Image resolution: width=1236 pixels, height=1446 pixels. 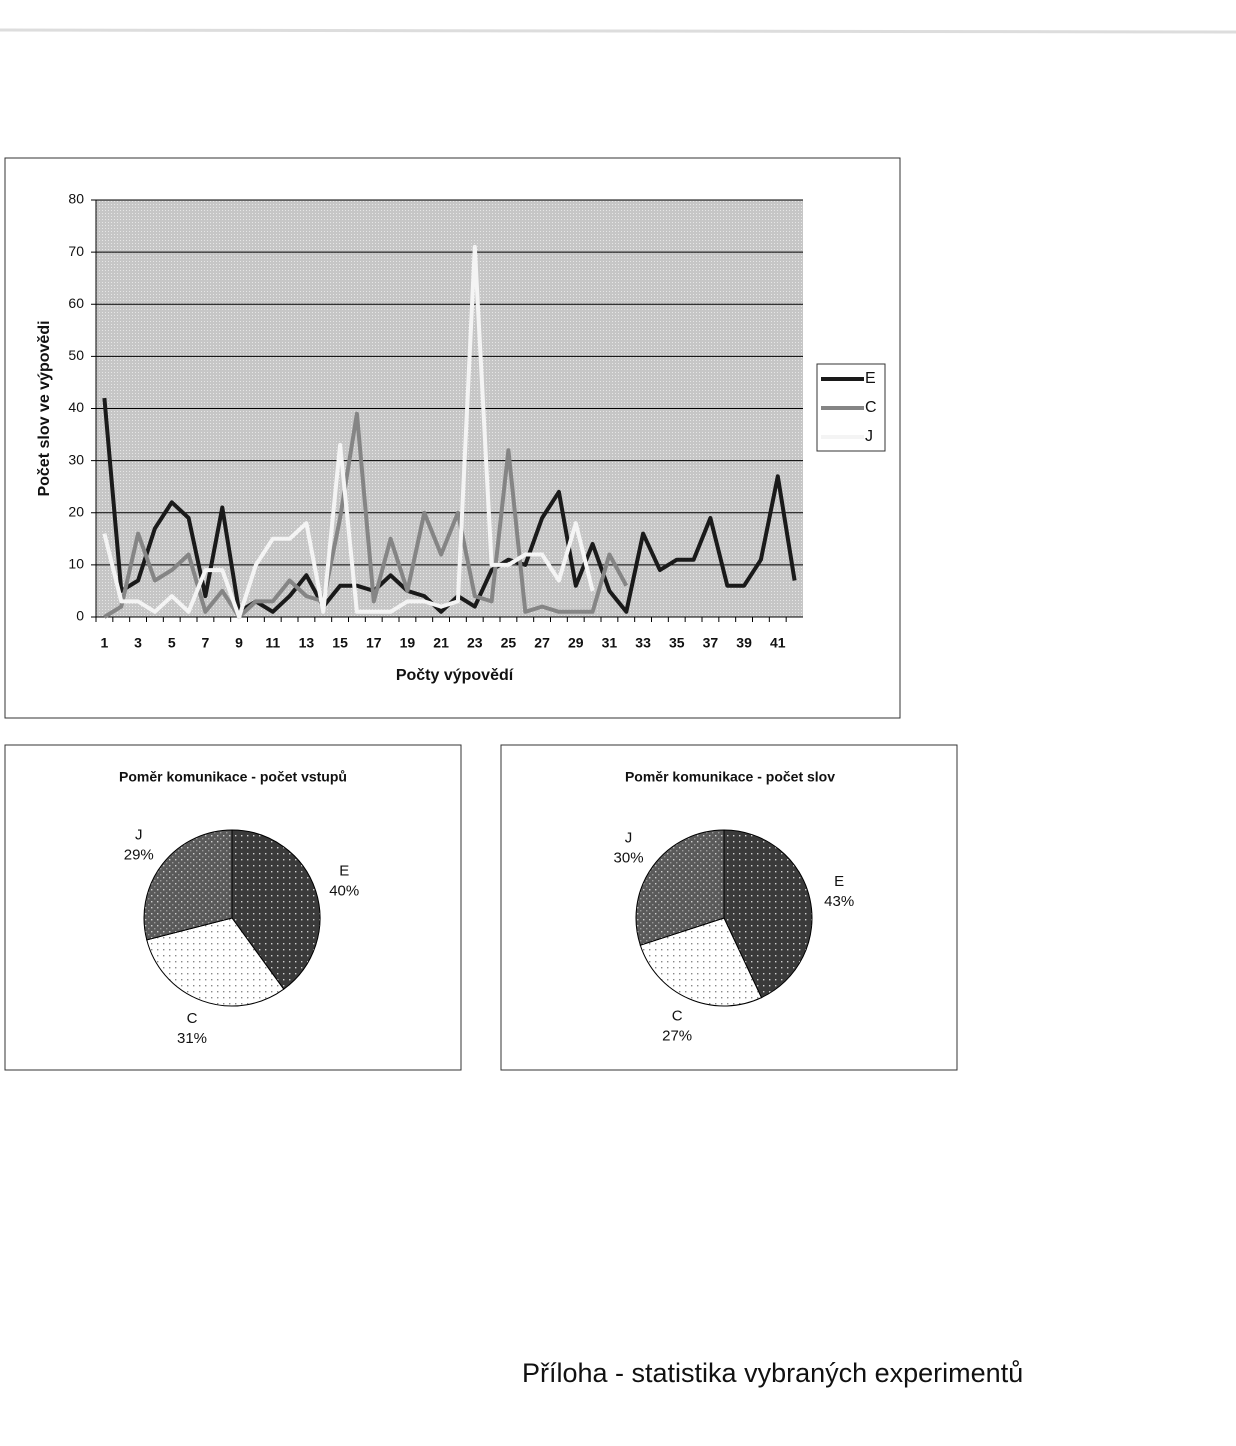 What do you see at coordinates (44, 408) in the screenshot?
I see `y-axis-label: Počet slov ve výpovědi` at bounding box center [44, 408].